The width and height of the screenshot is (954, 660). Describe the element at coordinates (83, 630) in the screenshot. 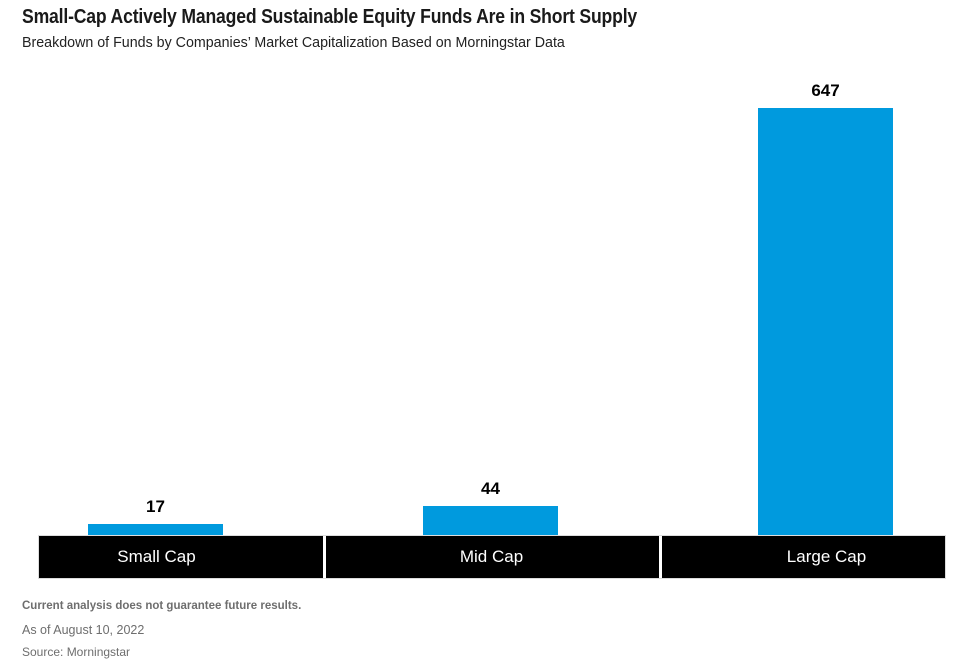

I see `footer-as-of-date: As of August 10, 2022` at that location.